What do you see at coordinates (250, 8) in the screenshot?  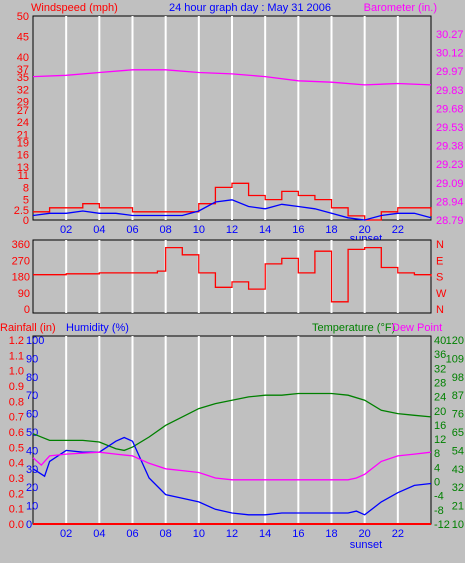 I see `graph-title: 24 hour graph day : May 31 2006` at bounding box center [250, 8].